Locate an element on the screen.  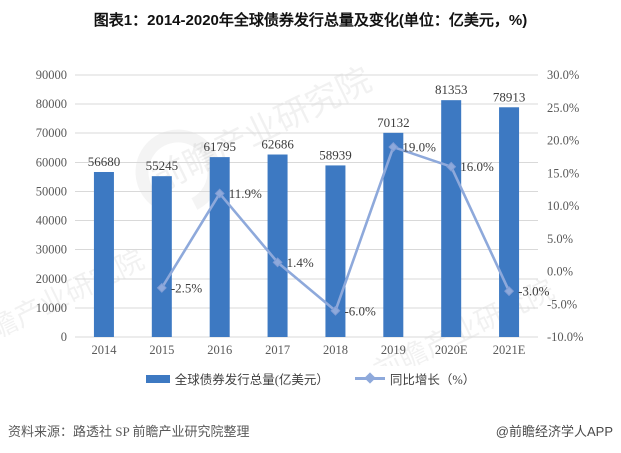
legend-item-line: 同比增长（%） is located at coordinates (415, 378).